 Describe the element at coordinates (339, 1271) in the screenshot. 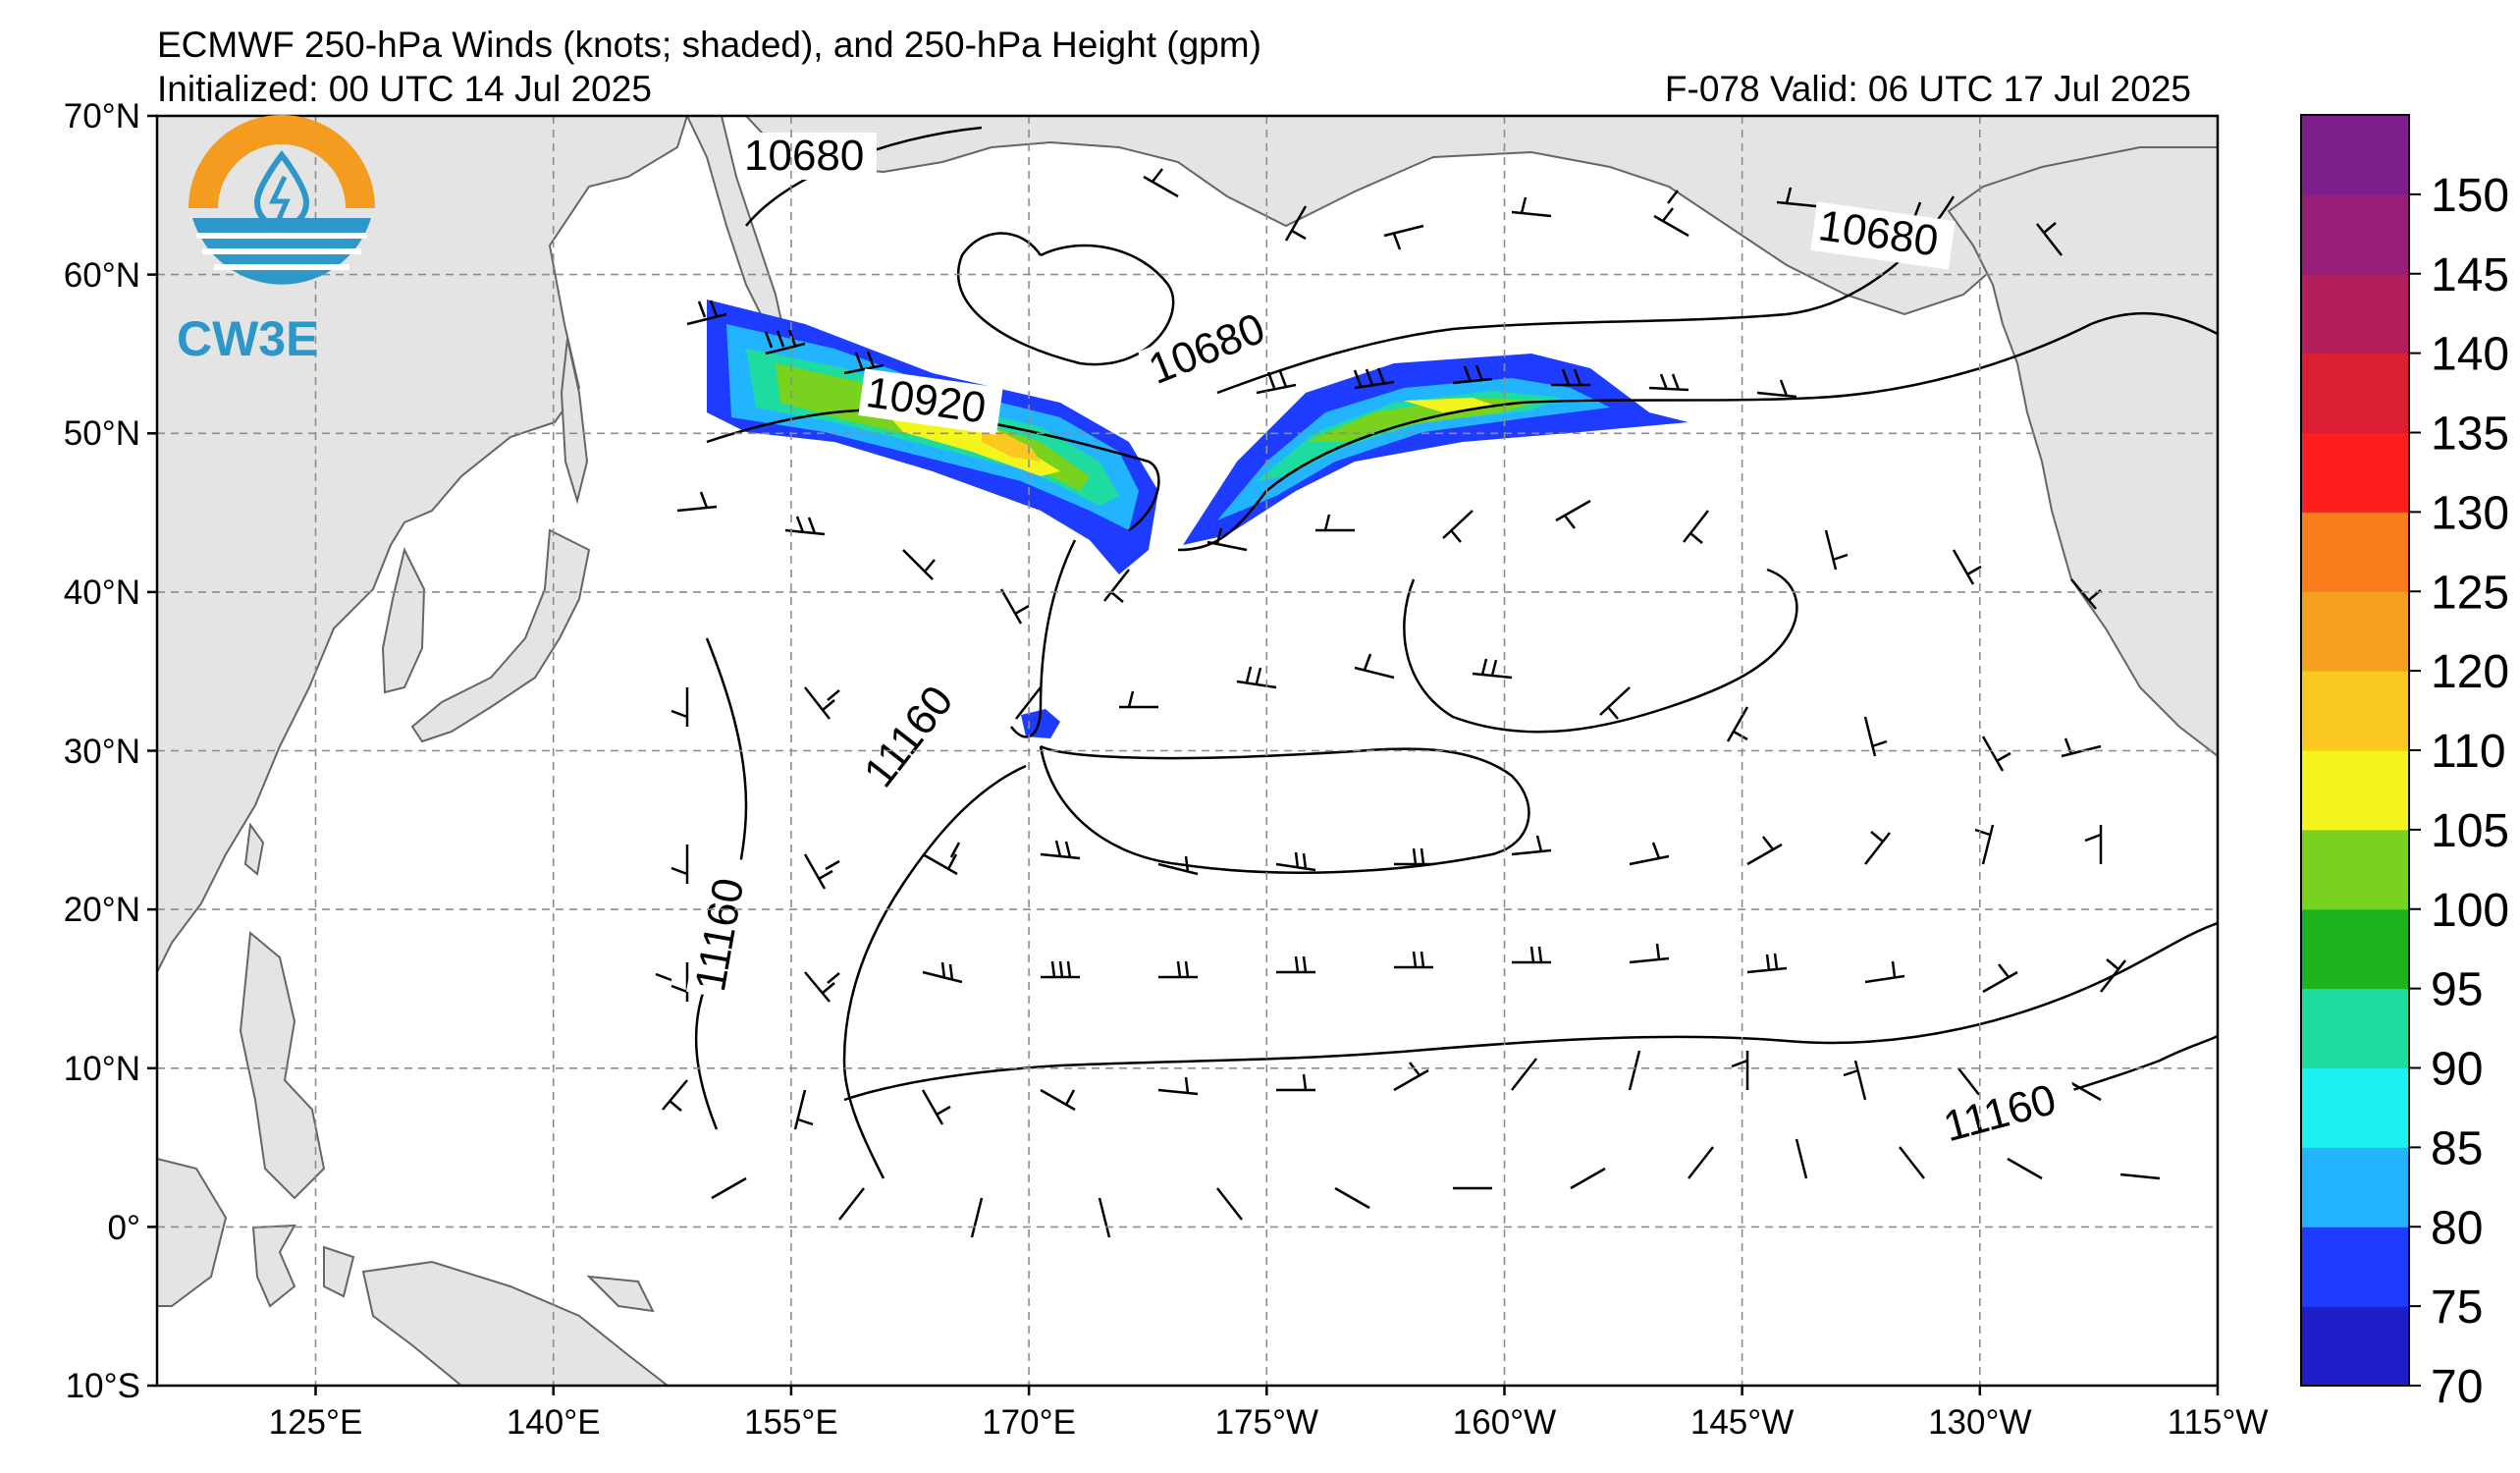

I see `land-moluccas` at that location.